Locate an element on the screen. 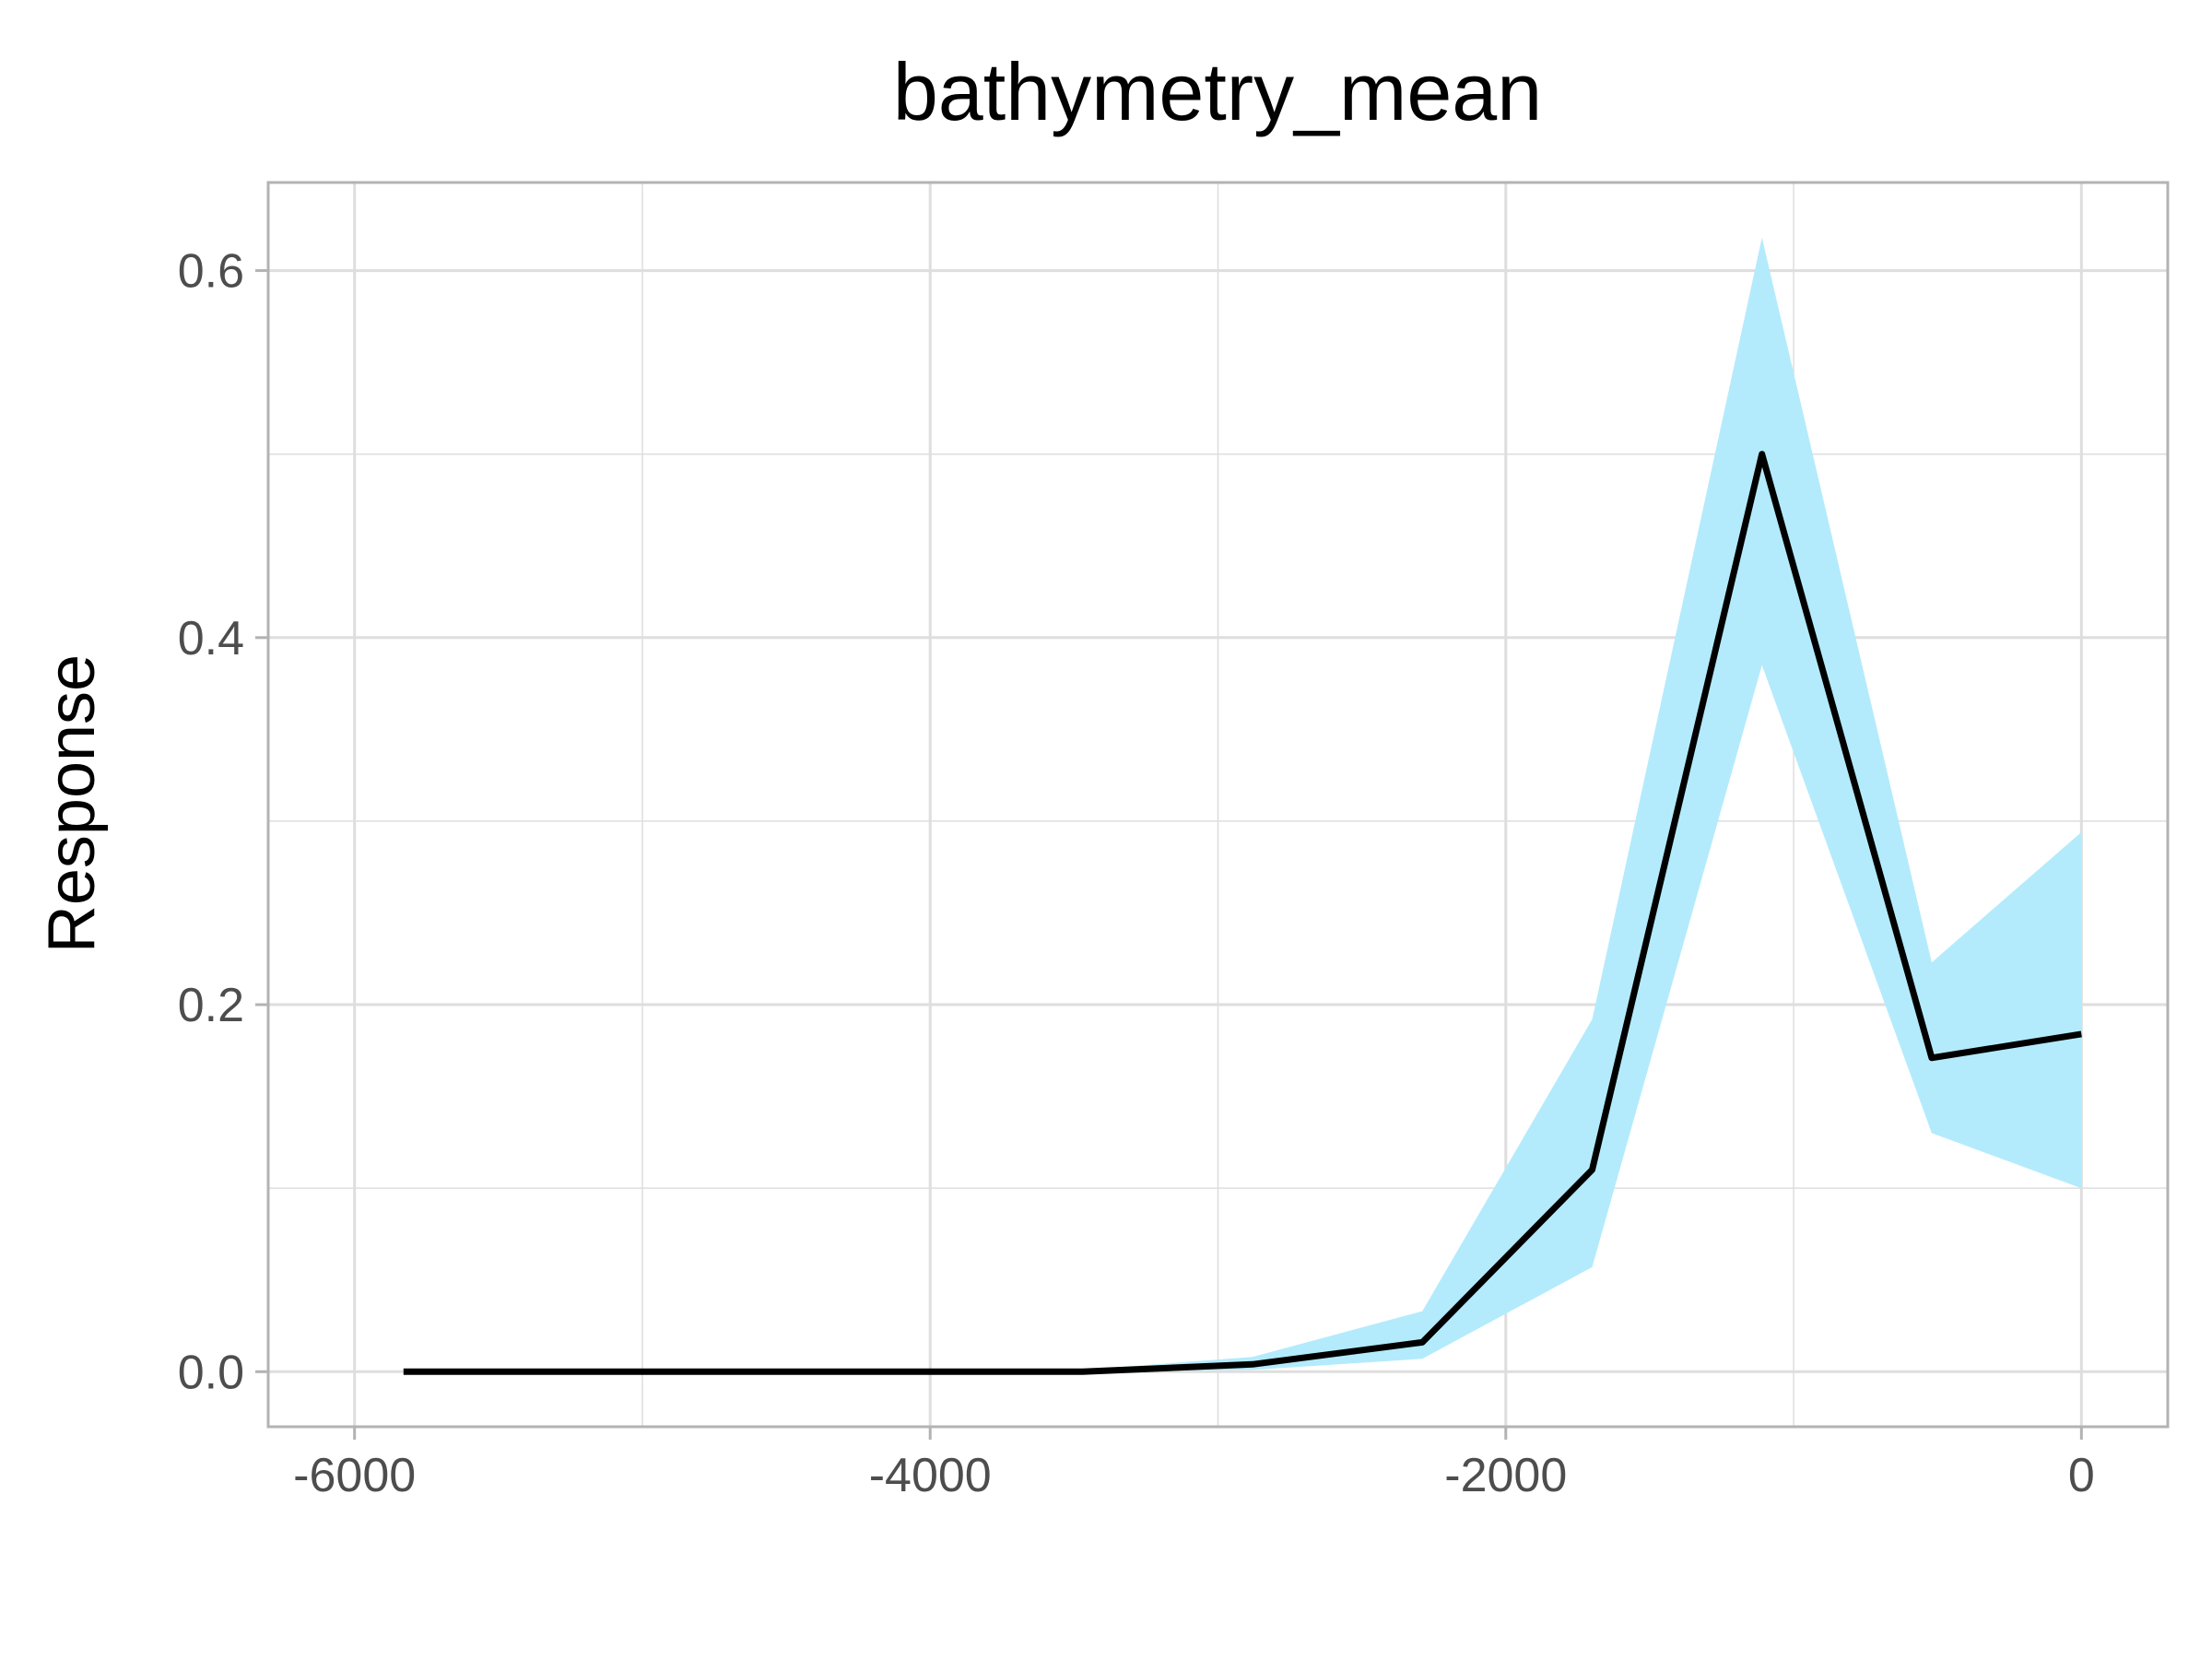 The image size is (2212, 1659). y-axis: 0.0 0.2 0.4 0.6 is located at coordinates (223, 822).